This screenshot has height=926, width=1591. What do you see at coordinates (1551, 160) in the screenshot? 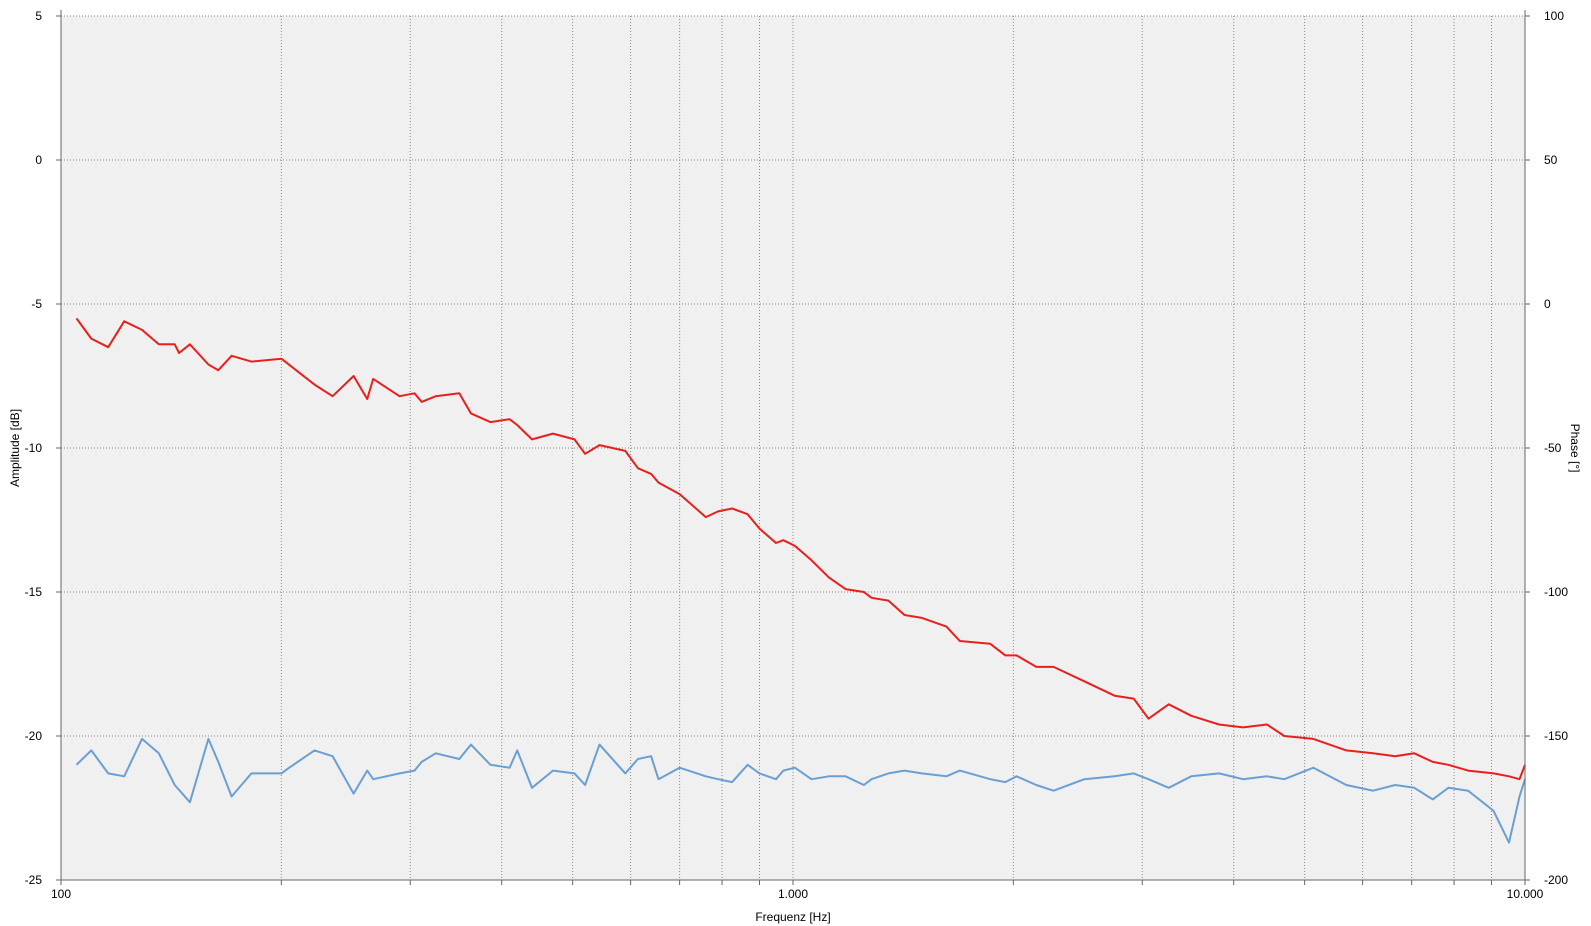
I see `y2-tick-label: 50` at bounding box center [1551, 160].